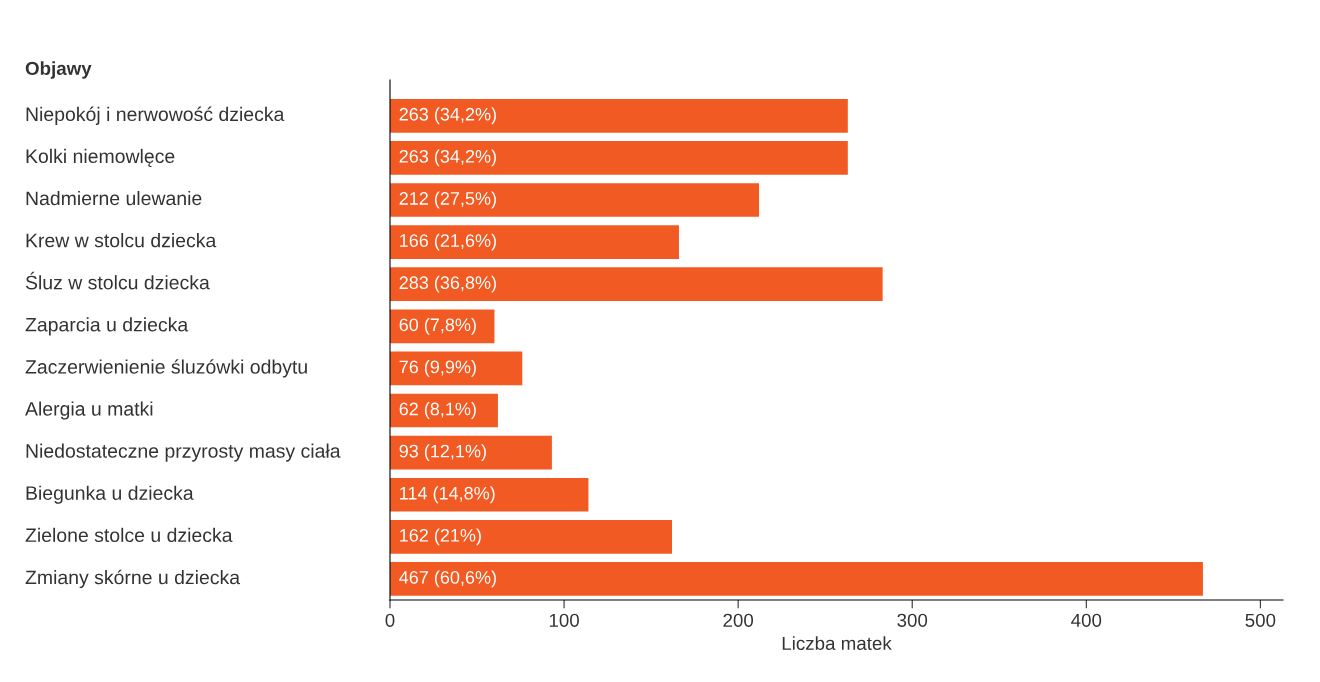  I want to click on x-tick-label: 500, so click(1260, 620).